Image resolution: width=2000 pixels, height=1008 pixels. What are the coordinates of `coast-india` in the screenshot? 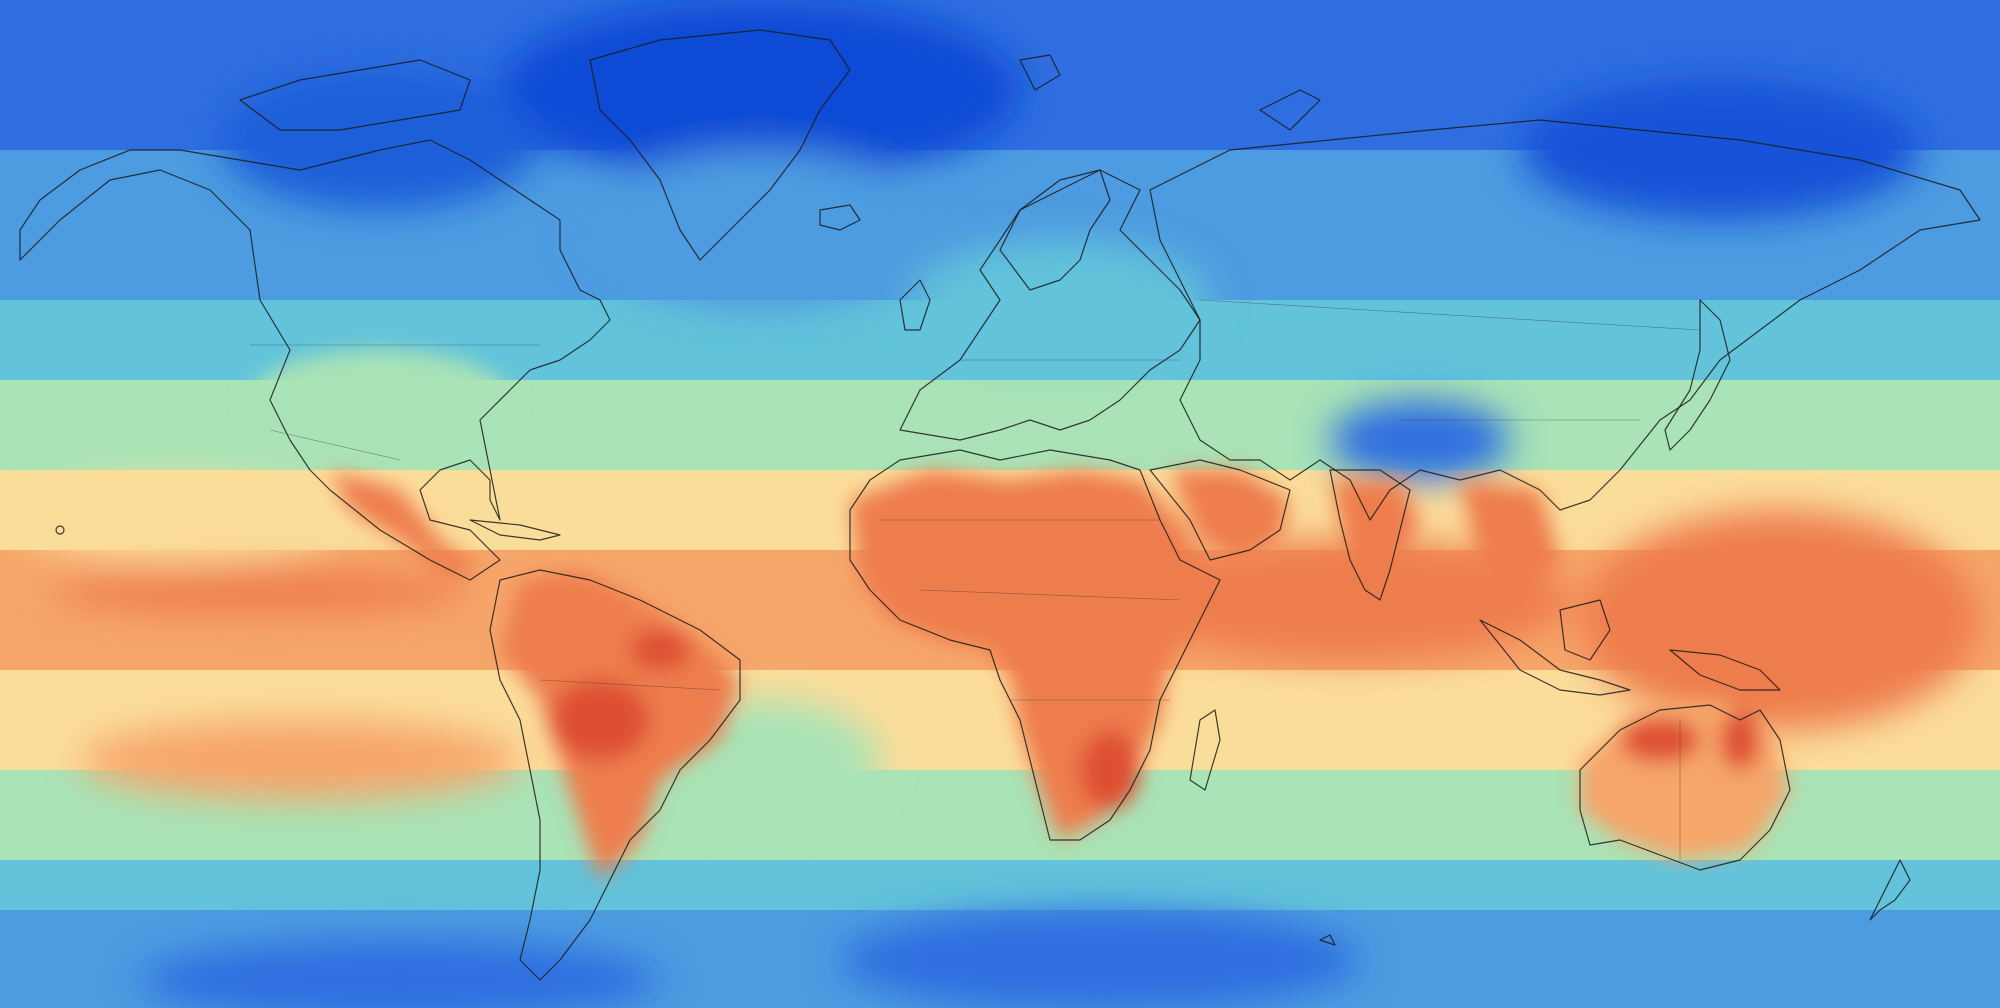 It's located at (1370, 535).